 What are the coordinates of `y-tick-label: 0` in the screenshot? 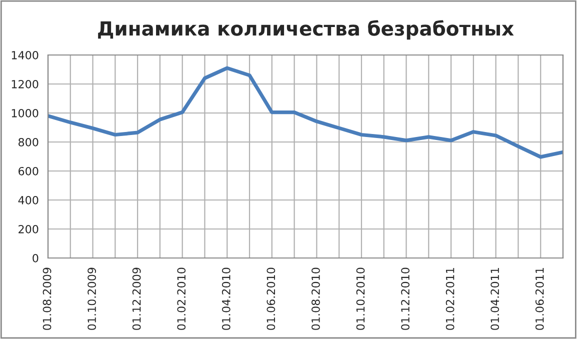 It's located at (35, 258).